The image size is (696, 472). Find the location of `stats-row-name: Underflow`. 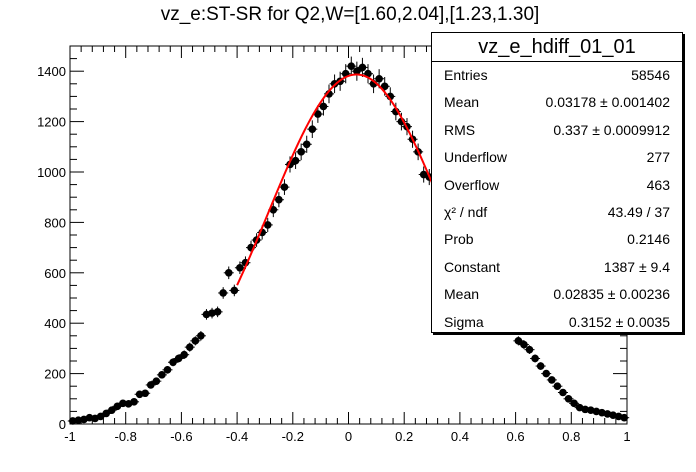

stats-row-name: Underflow is located at coordinates (476, 157).